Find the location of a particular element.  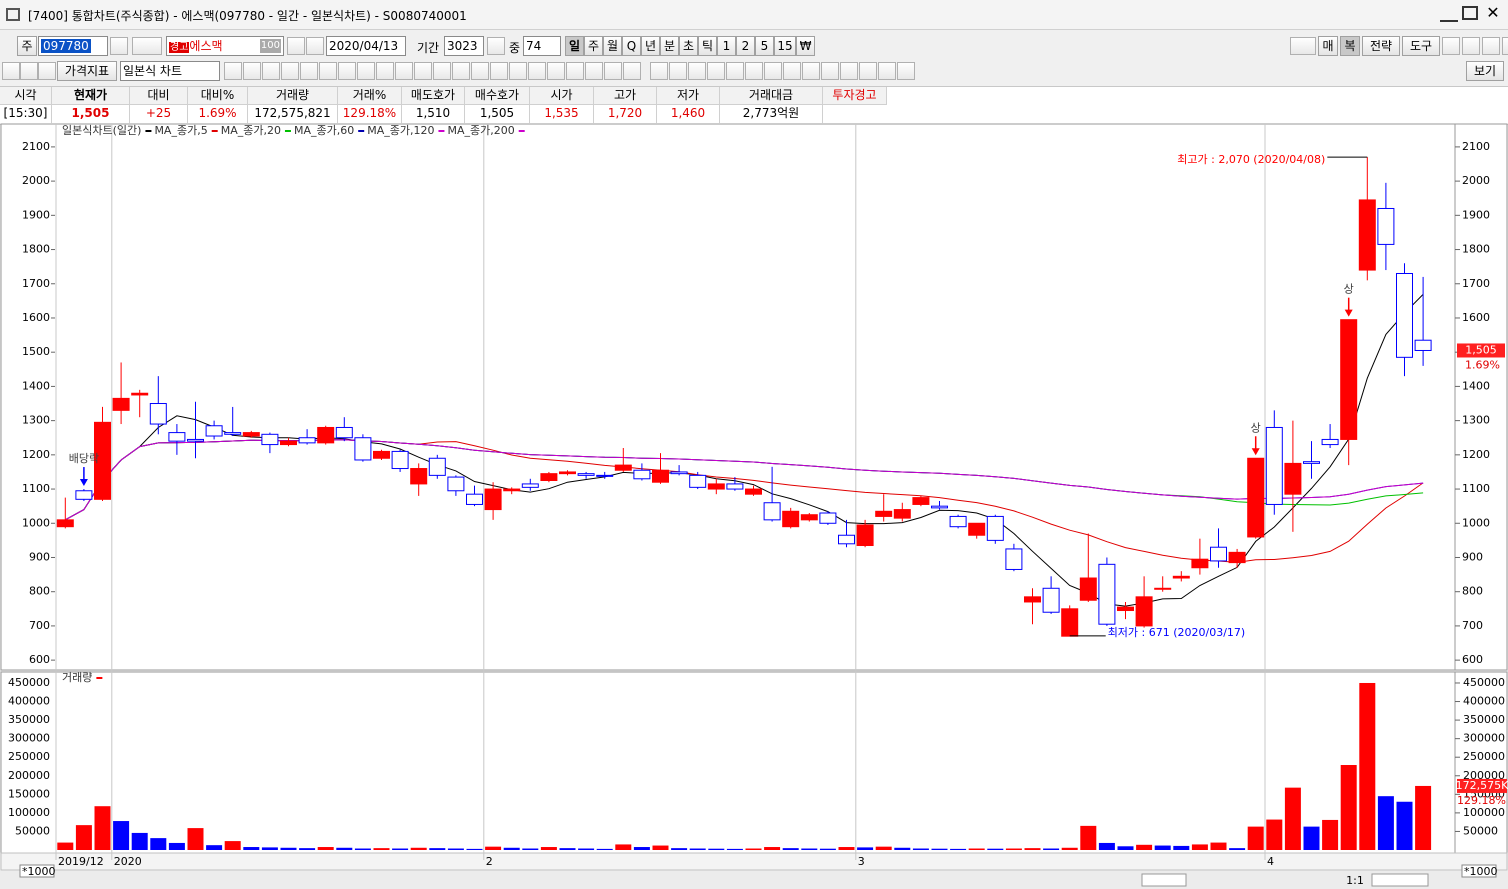

interval-button: 15 is located at coordinates (785, 46).